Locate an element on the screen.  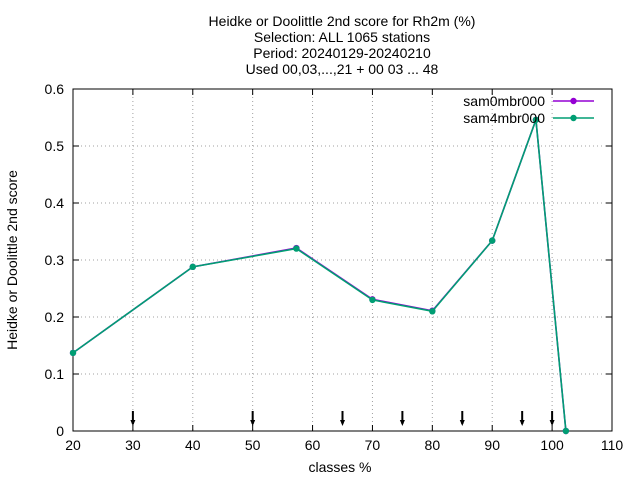
y-tick-label: 0.3 is located at coordinates (55, 260).